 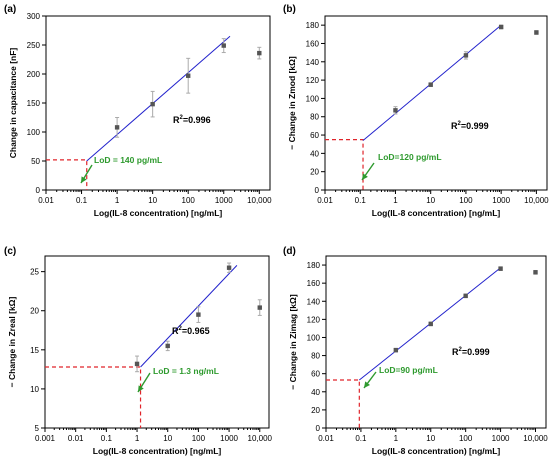 I want to click on y-tick-label: 5, so click(x=37, y=428).